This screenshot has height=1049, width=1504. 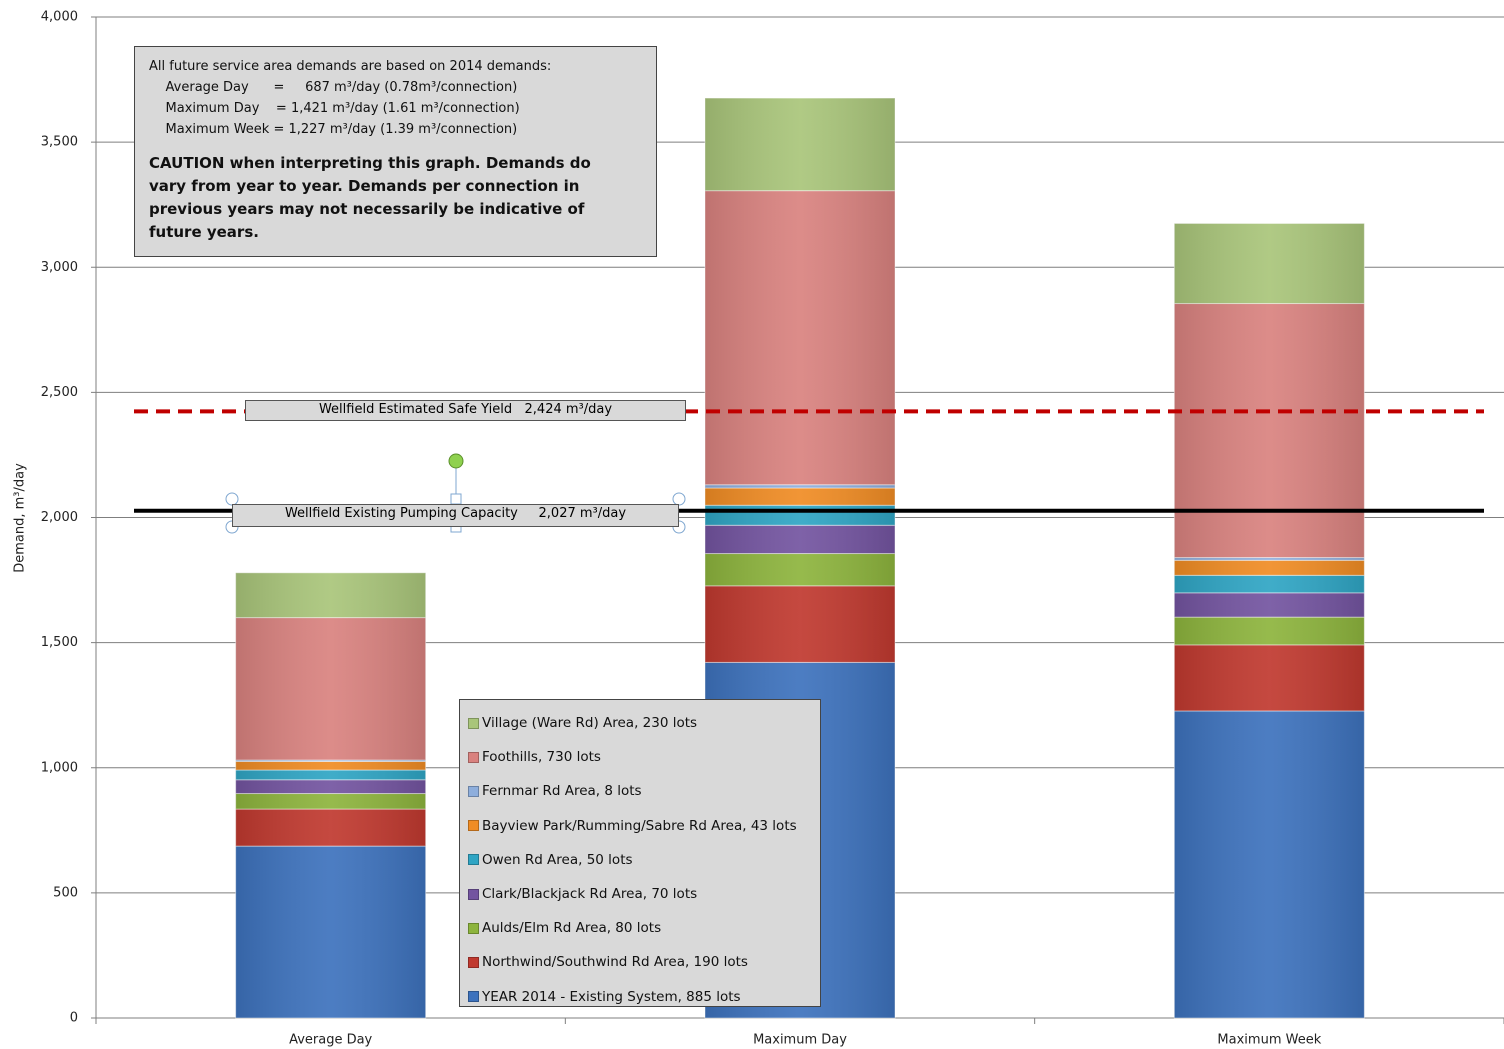 I want to click on rotate-handle, so click(x=456, y=461).